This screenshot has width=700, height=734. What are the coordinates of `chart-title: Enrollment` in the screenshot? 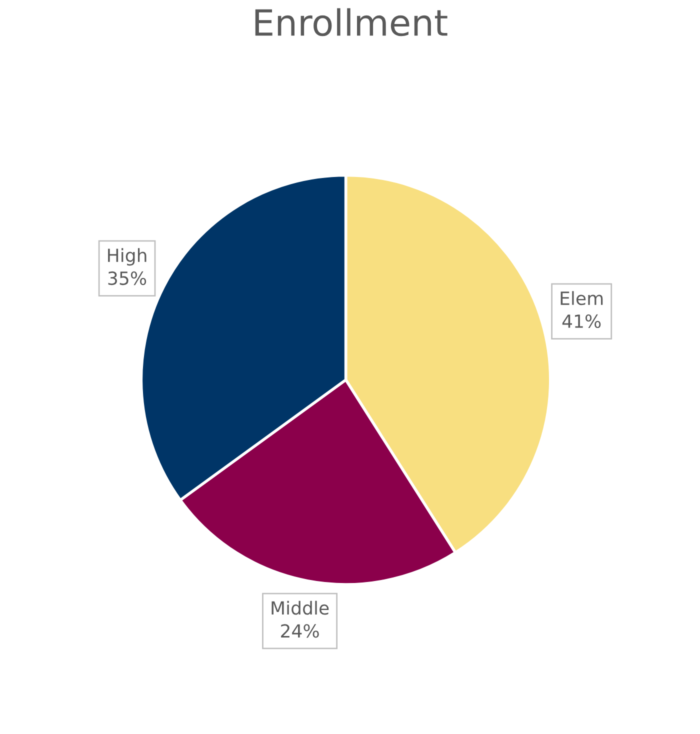 It's located at (351, 22).